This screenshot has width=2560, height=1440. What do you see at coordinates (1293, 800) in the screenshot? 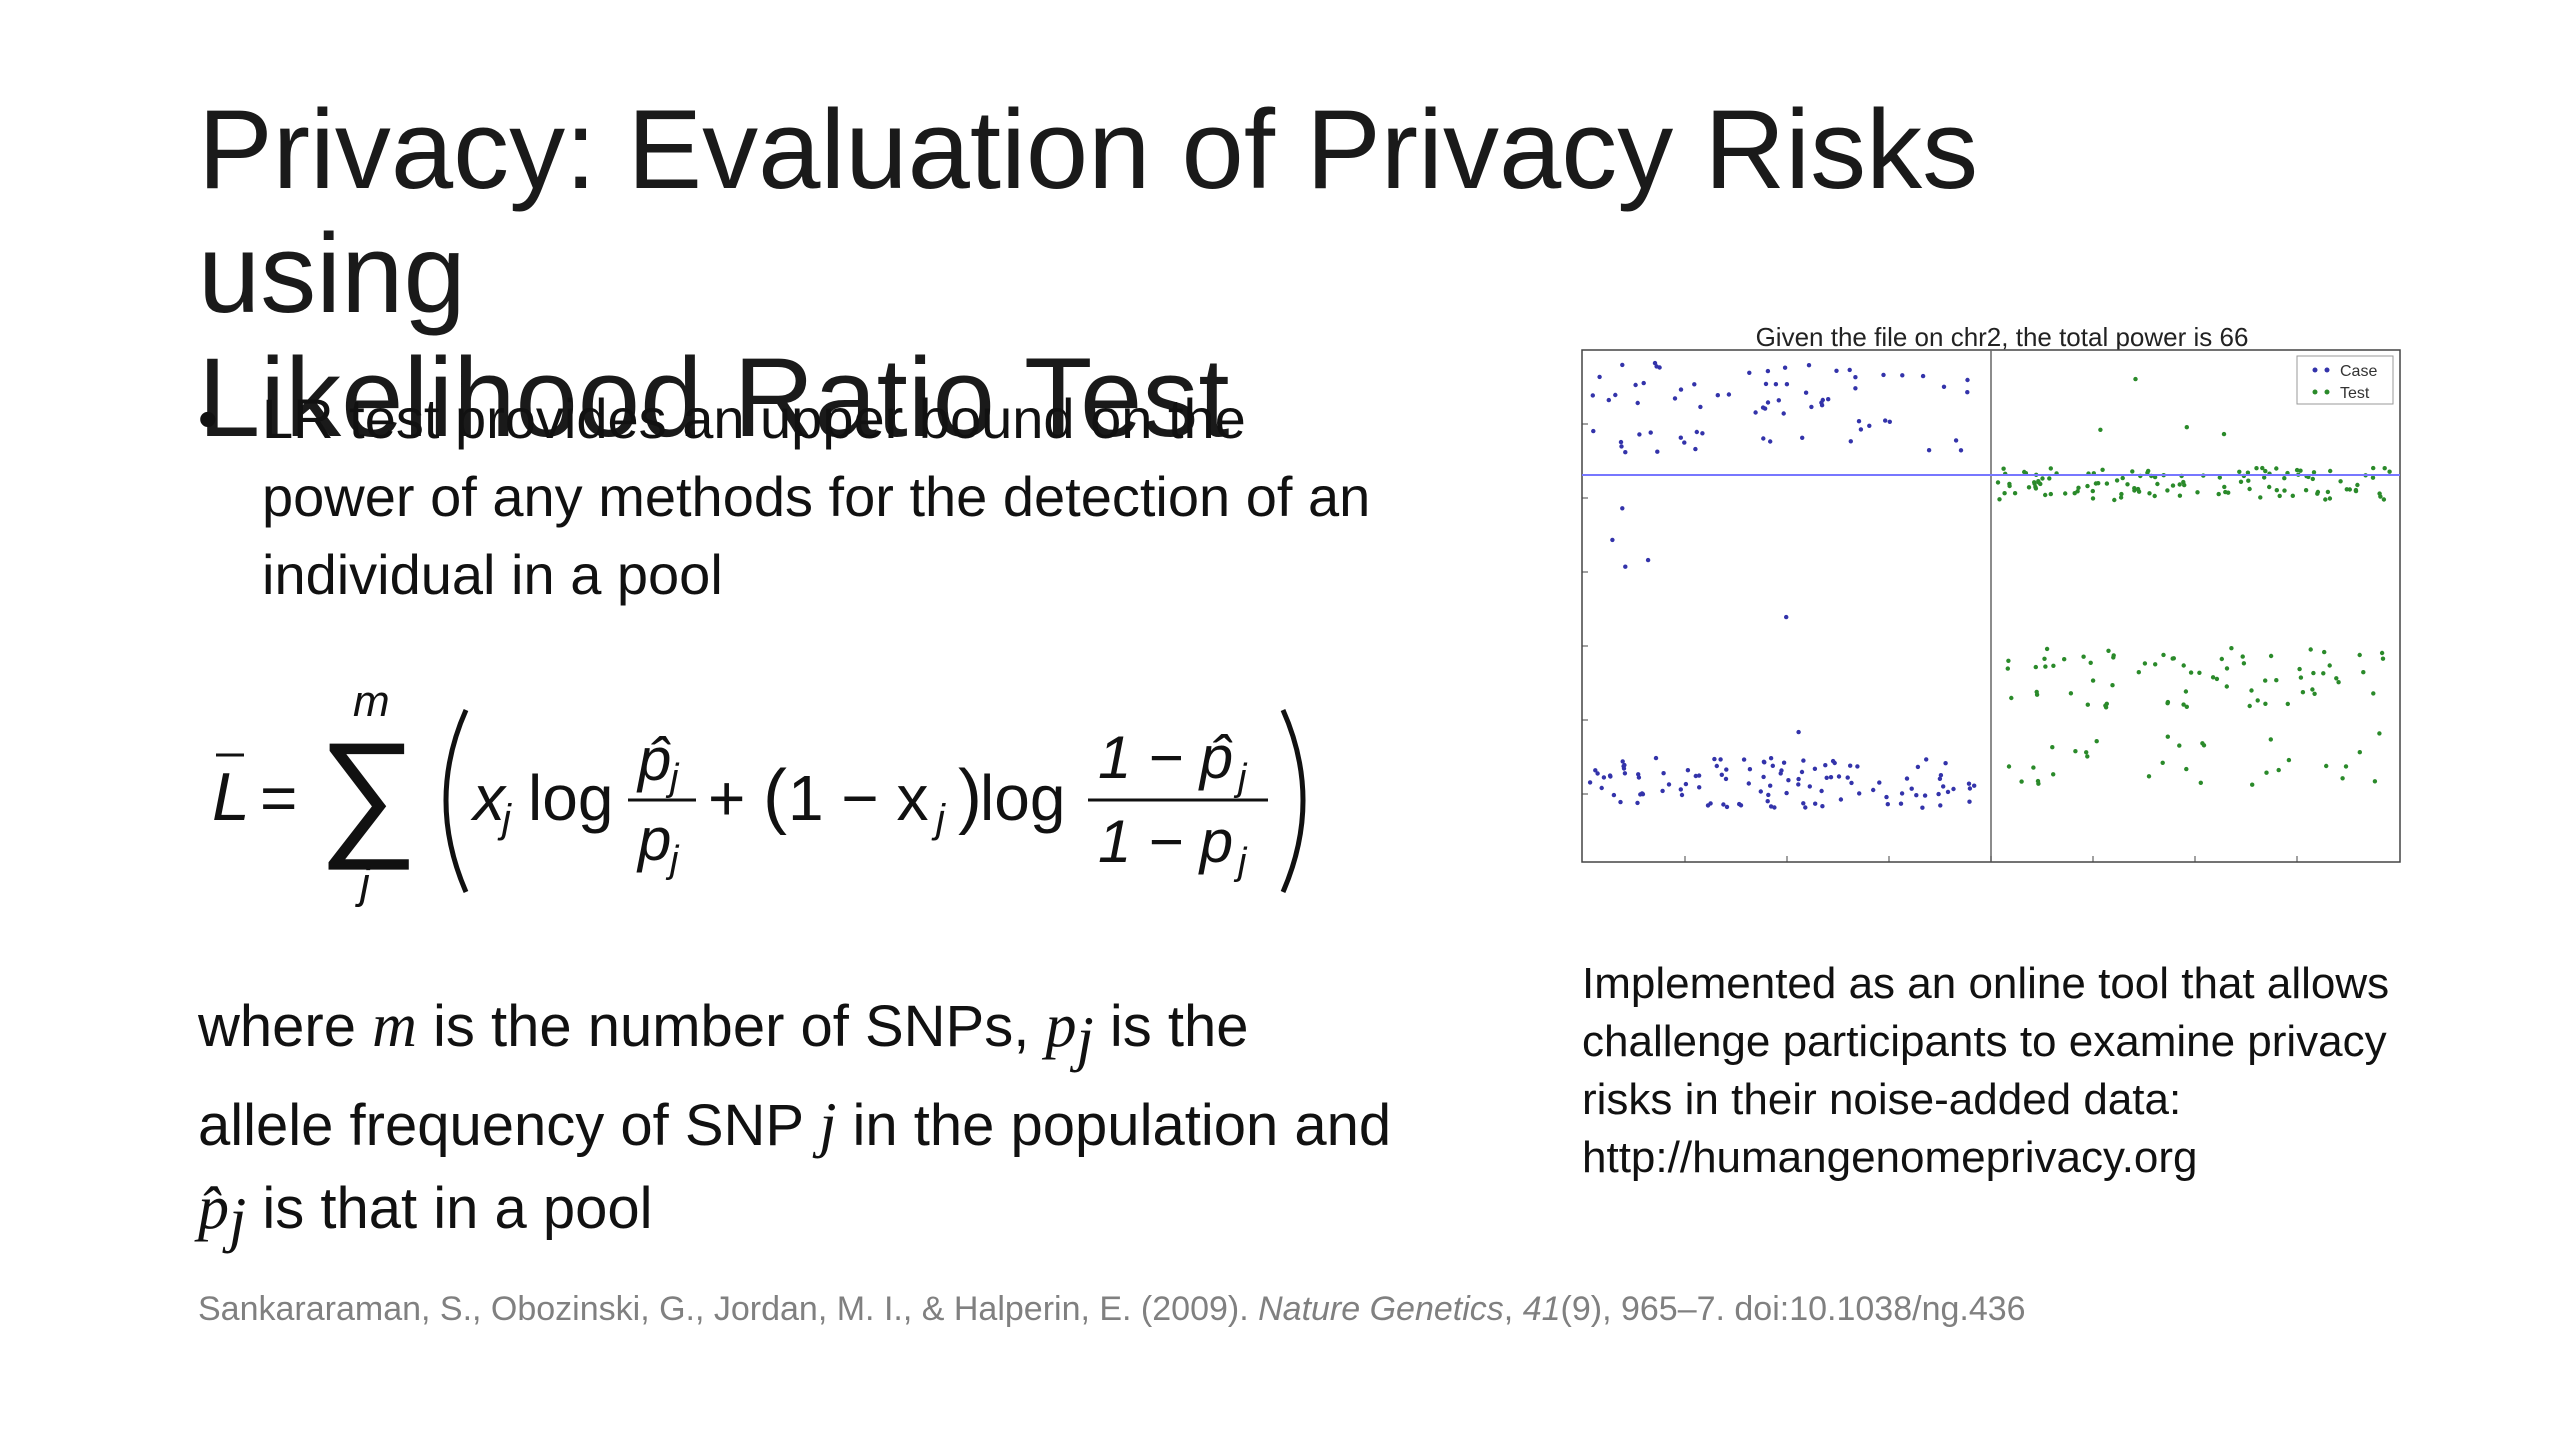
I see `right-paren-icon` at bounding box center [1293, 800].